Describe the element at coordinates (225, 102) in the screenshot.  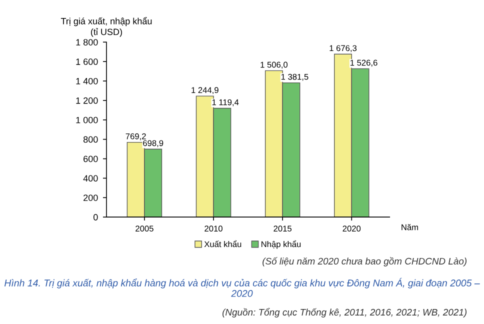
I see `data-label: 1 119,4` at that location.